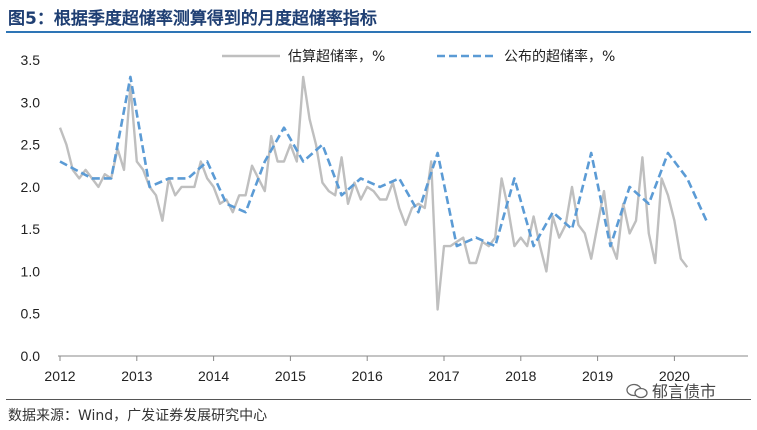 This screenshot has width=757, height=430. What do you see at coordinates (31, 145) in the screenshot?
I see `y-tick-label: 2.5` at bounding box center [31, 145].